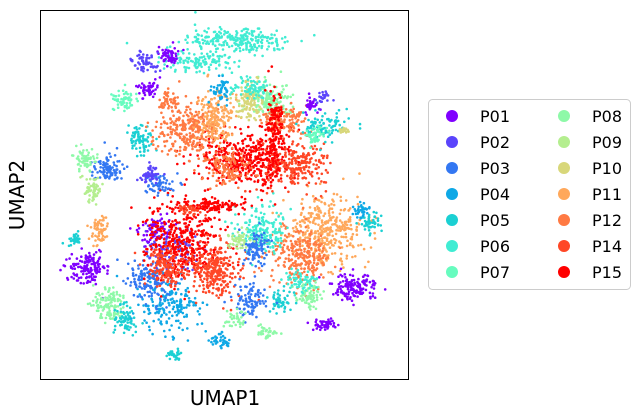 This screenshot has height=420, width=640. Describe the element at coordinates (139, 64) in the screenshot. I see `point-p02` at that location.